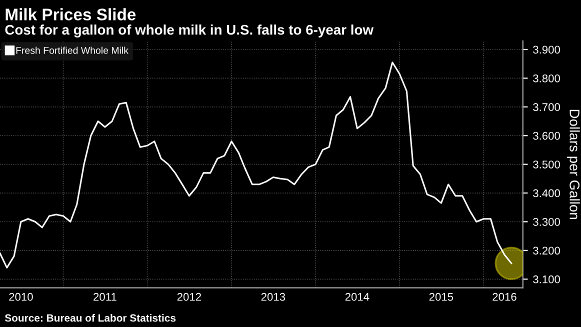 The height and width of the screenshot is (327, 581). I want to click on y-tick-label: 3.700, so click(546, 107).